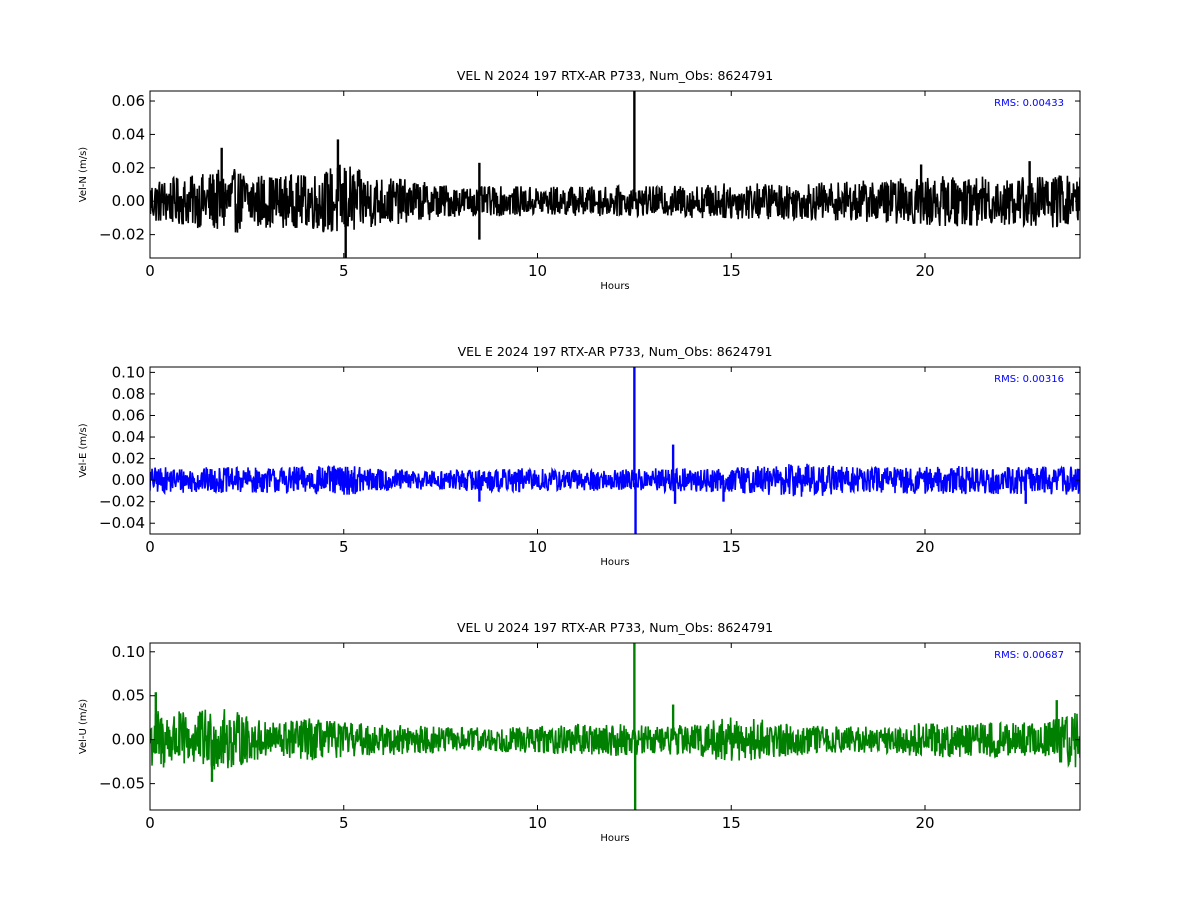 The image size is (1200, 900). What do you see at coordinates (1029, 655) in the screenshot?
I see `rms-annotation: RMS: 0.00687` at bounding box center [1029, 655].